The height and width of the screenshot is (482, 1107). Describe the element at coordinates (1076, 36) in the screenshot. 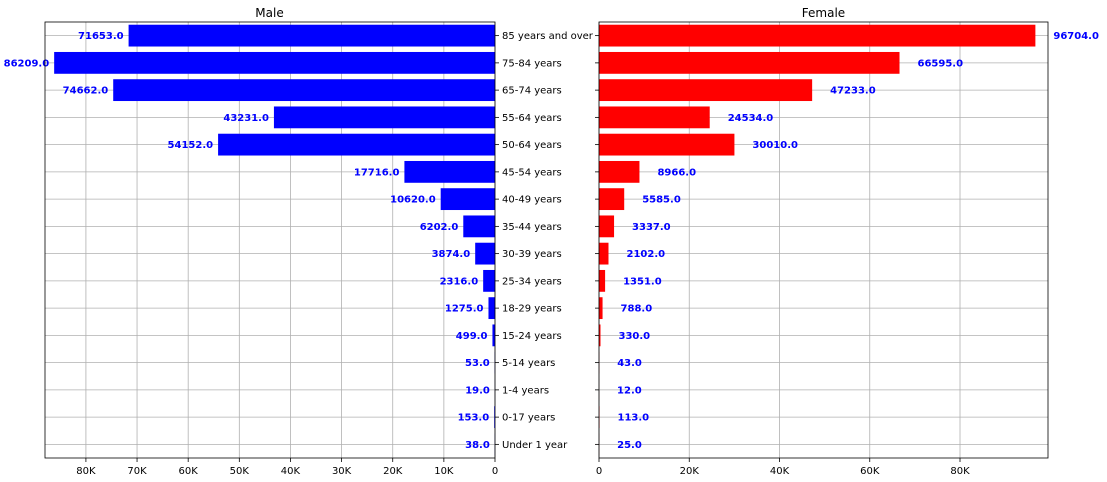

I see `female-data-label: 96704.0` at that location.